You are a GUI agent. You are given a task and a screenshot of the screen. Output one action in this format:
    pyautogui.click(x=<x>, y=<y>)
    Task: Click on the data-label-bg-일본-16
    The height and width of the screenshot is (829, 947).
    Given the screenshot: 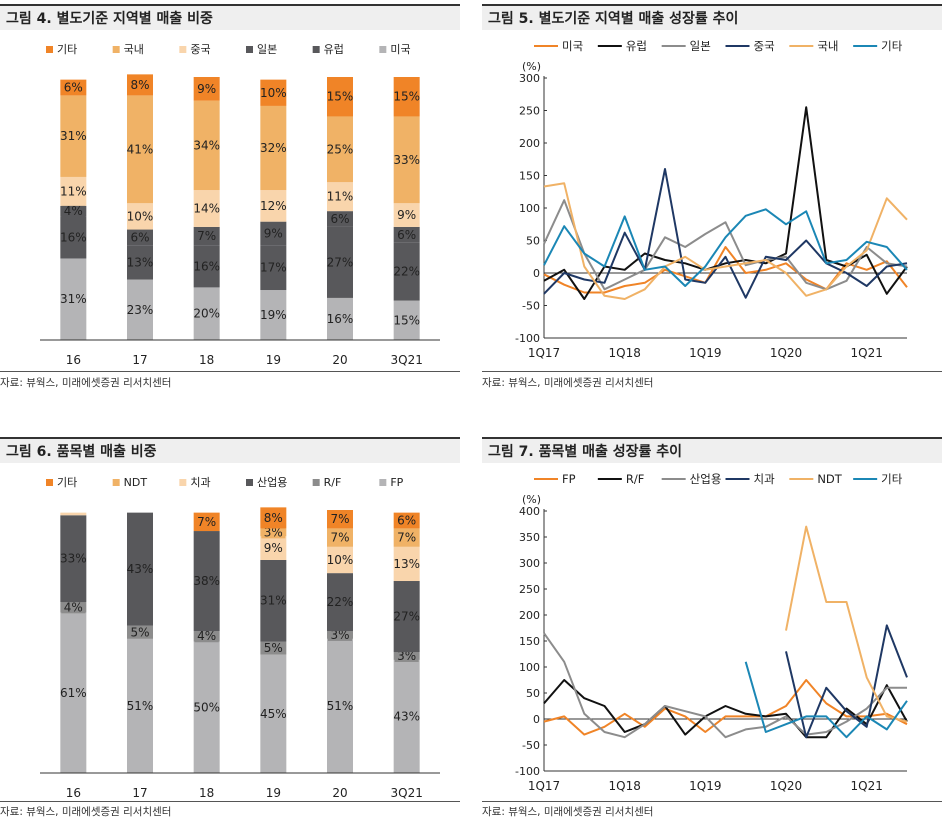 What is the action you would take?
    pyautogui.click(x=73, y=211)
    